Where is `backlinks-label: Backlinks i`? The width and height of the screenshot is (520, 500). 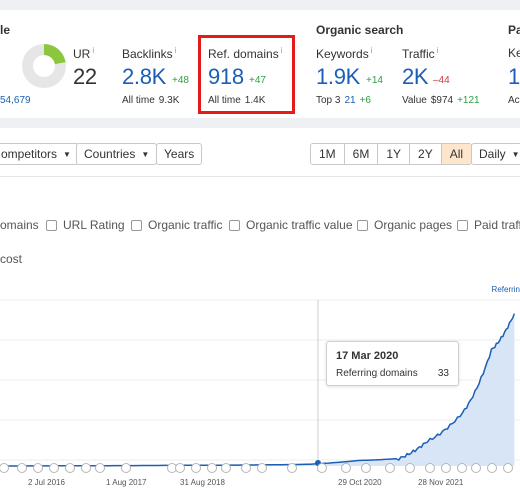
backlinks-label: Backlinks i is located at coordinates (149, 53).